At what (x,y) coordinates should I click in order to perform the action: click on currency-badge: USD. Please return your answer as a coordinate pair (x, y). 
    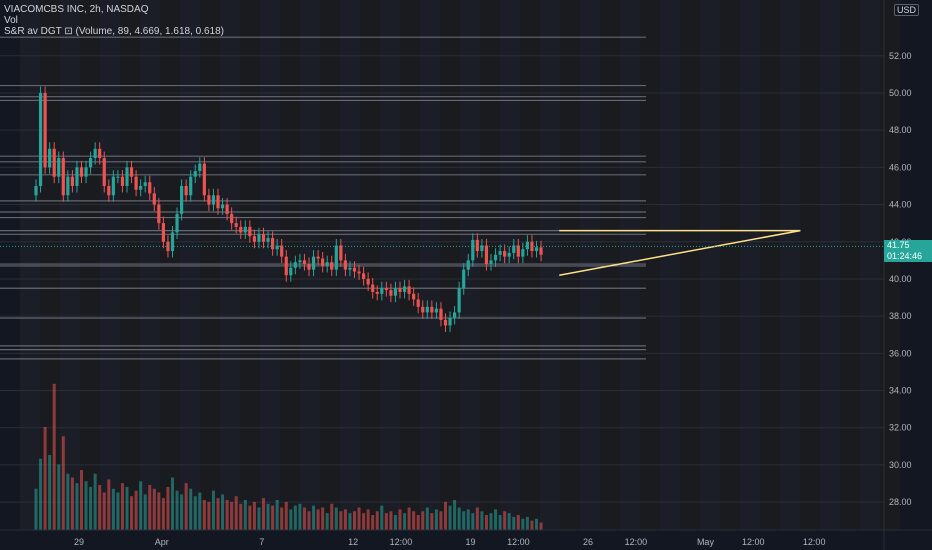
    Looking at the image, I should click on (907, 10).